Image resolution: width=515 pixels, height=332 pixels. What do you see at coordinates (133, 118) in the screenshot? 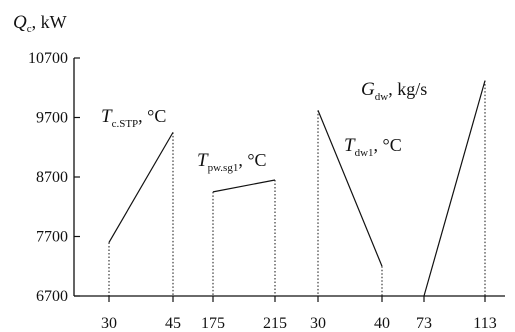
I see `panel-label-0: Tc.STP, °C` at bounding box center [133, 118].